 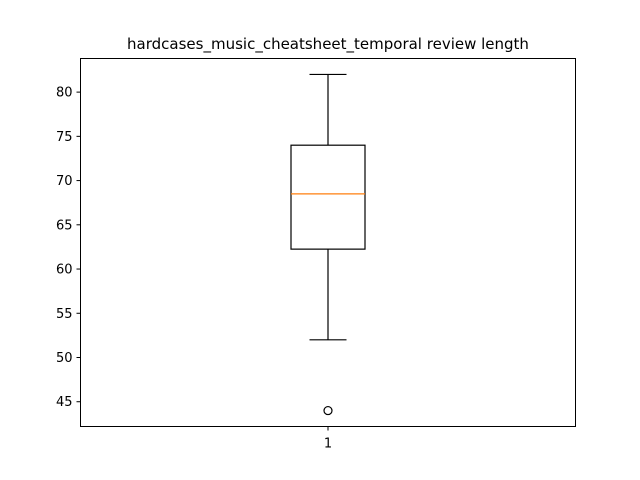 I want to click on y-tick-label: 70, so click(x=64, y=181).